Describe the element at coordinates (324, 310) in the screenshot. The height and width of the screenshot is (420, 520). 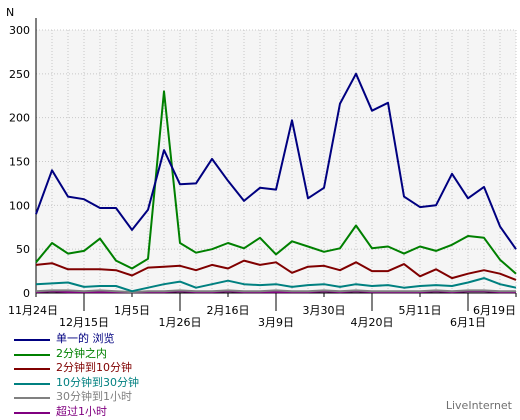
I see `x-tick-label: 3月30日` at that location.